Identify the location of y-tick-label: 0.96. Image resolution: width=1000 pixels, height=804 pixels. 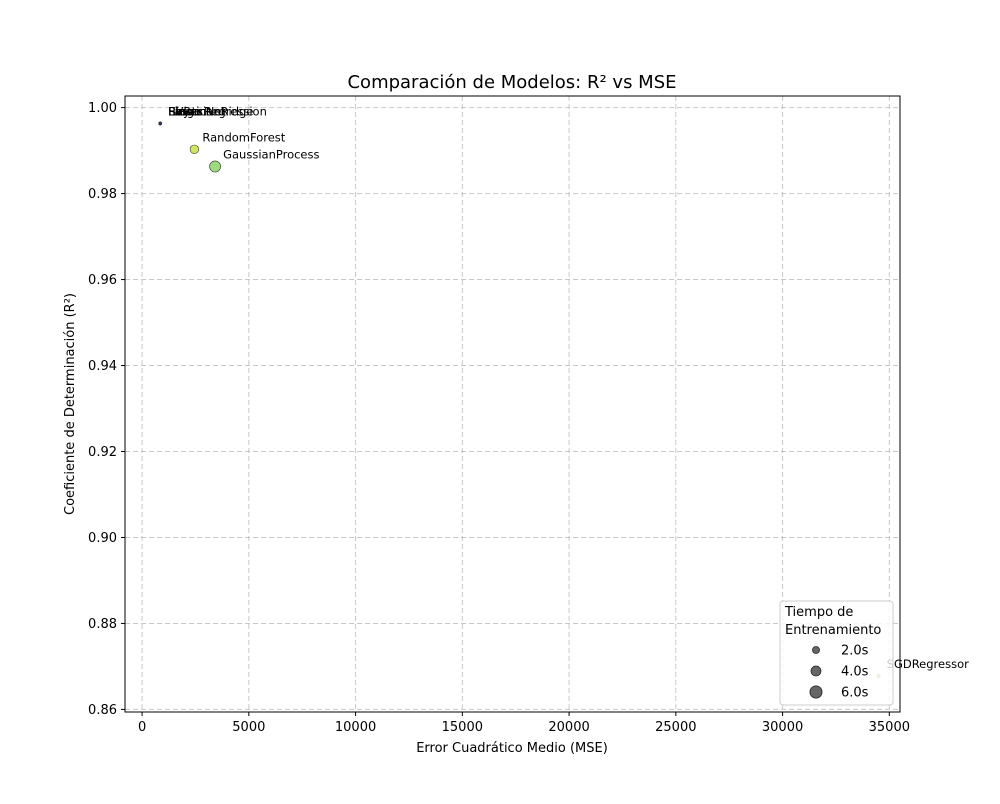
(102, 280).